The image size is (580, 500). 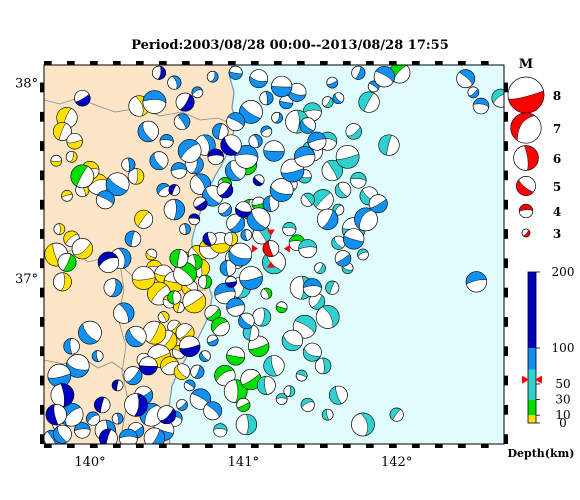 What do you see at coordinates (396, 462) in the screenshot?
I see `longitude-tick-label: 142°` at bounding box center [396, 462].